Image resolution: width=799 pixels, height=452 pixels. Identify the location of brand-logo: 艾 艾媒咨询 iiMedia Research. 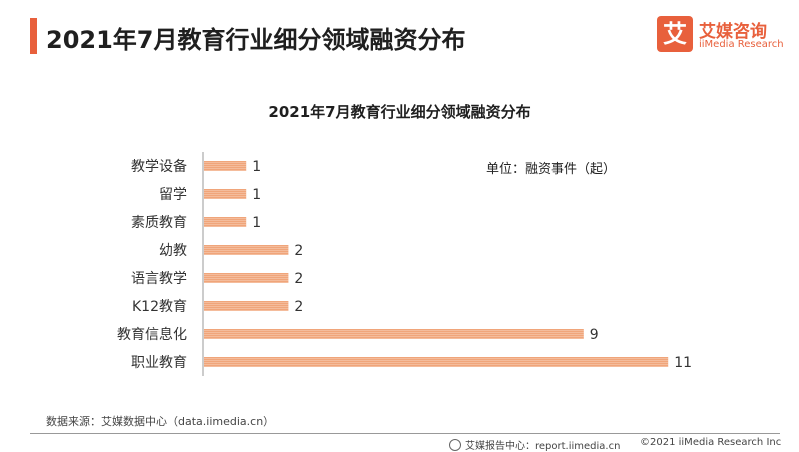
(722, 36).